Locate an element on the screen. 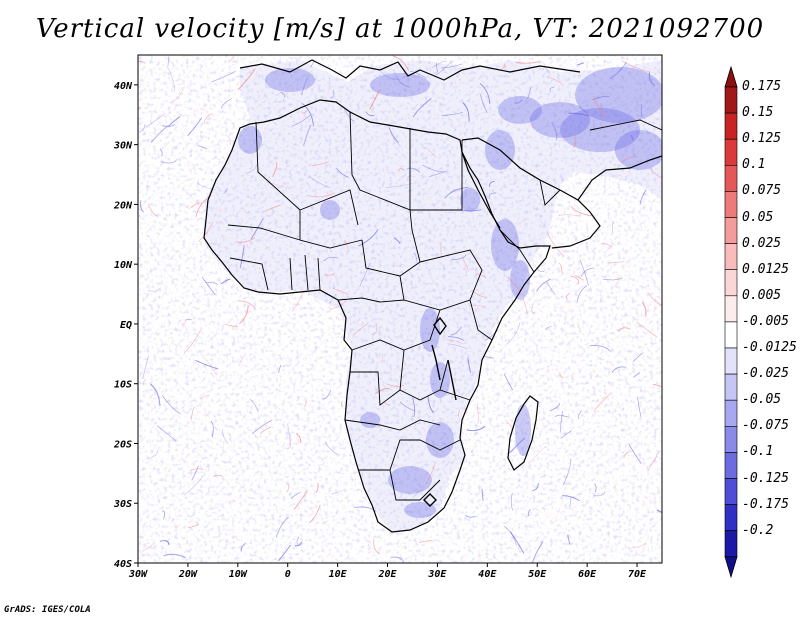 This screenshot has width=800, height=618. lat-axis: 40N 30N 20N 10N EQ 10S 20S 30S 40S is located at coordinates (125, 325).